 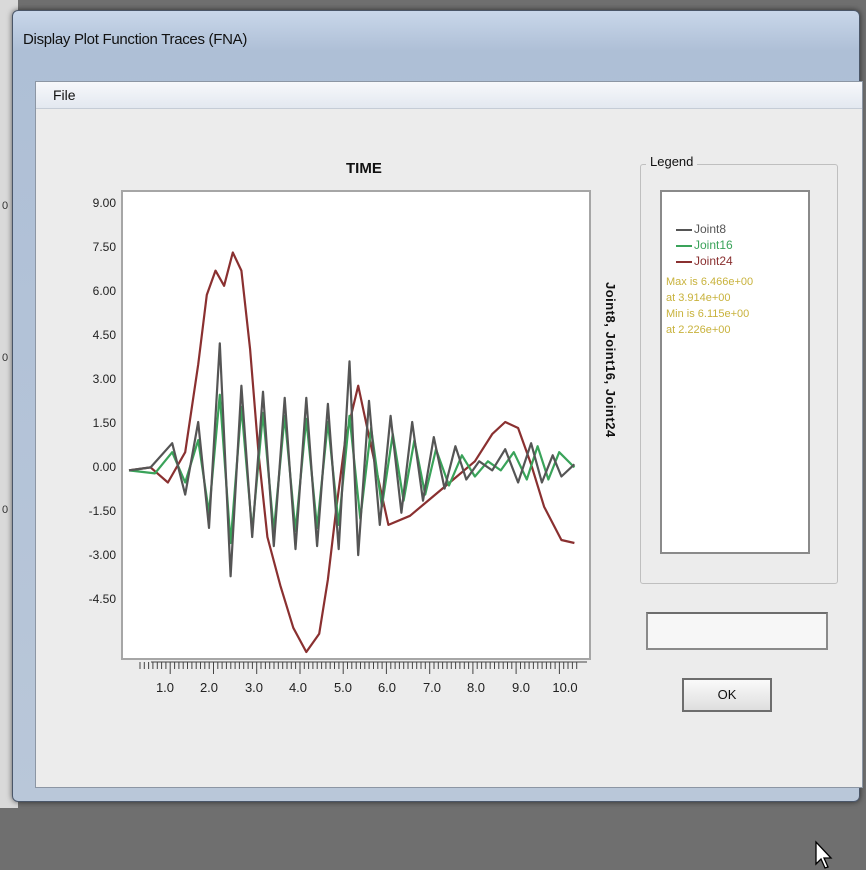 I want to click on x-tick-label: 2.0, so click(x=209, y=687).